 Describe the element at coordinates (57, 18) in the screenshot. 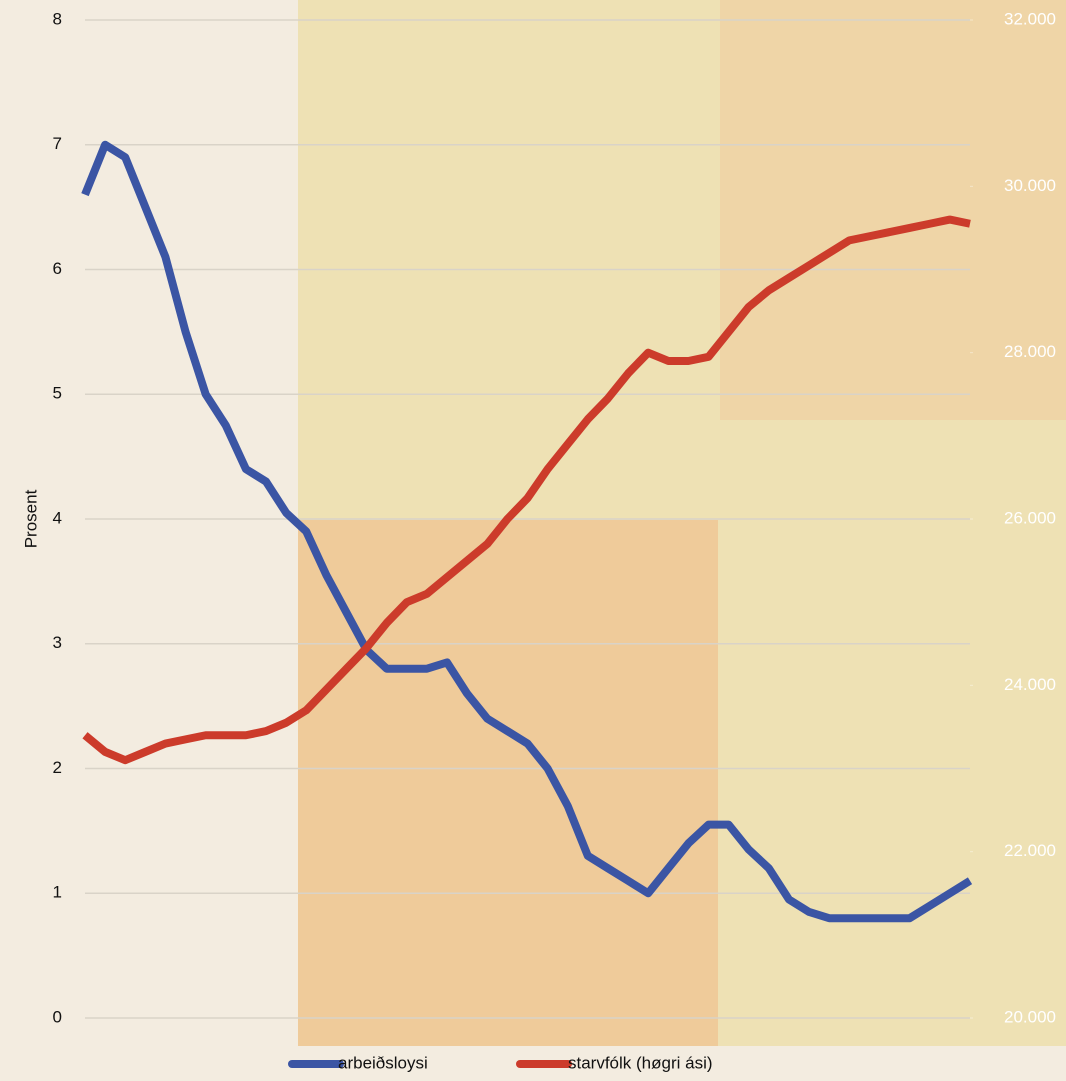

I see `y-tick-label: 8` at that location.